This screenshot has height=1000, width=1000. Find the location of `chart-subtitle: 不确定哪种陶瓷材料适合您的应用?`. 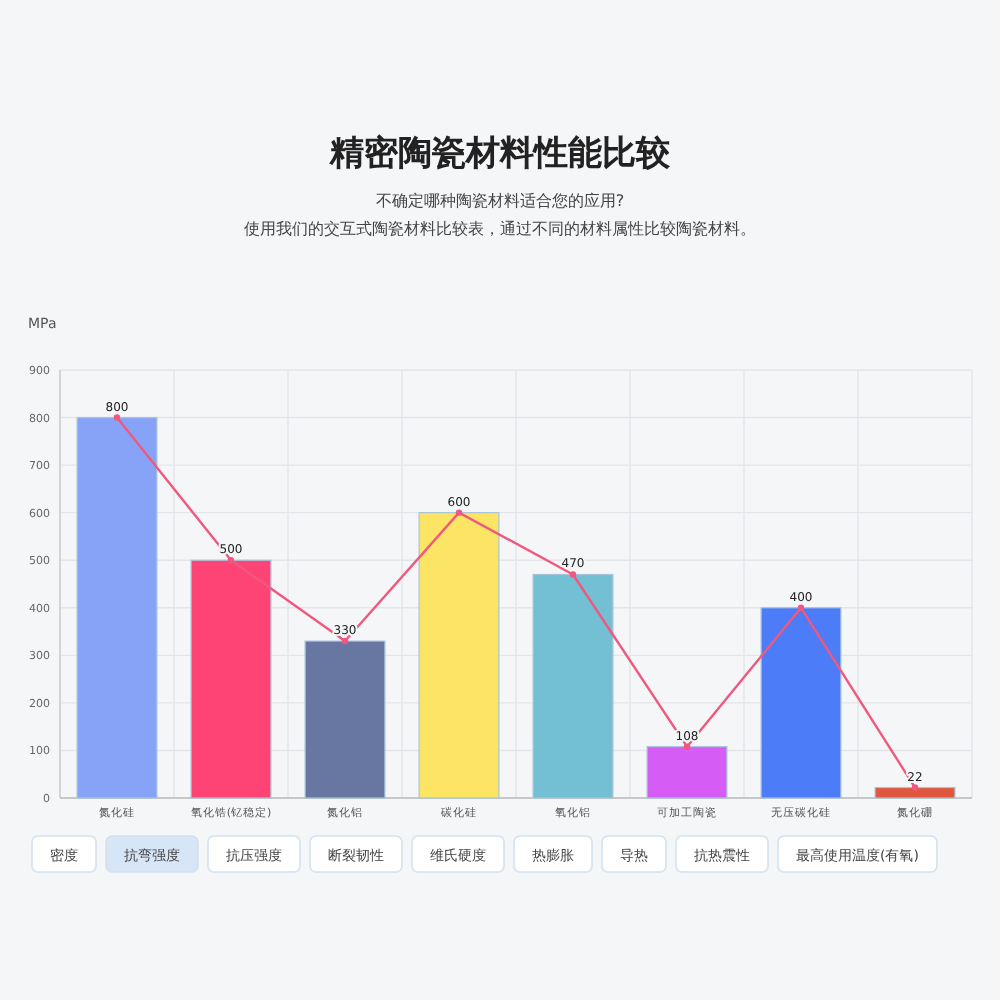

chart-subtitle: 不确定哪种陶瓷材料适合您的应用? is located at coordinates (500, 201).